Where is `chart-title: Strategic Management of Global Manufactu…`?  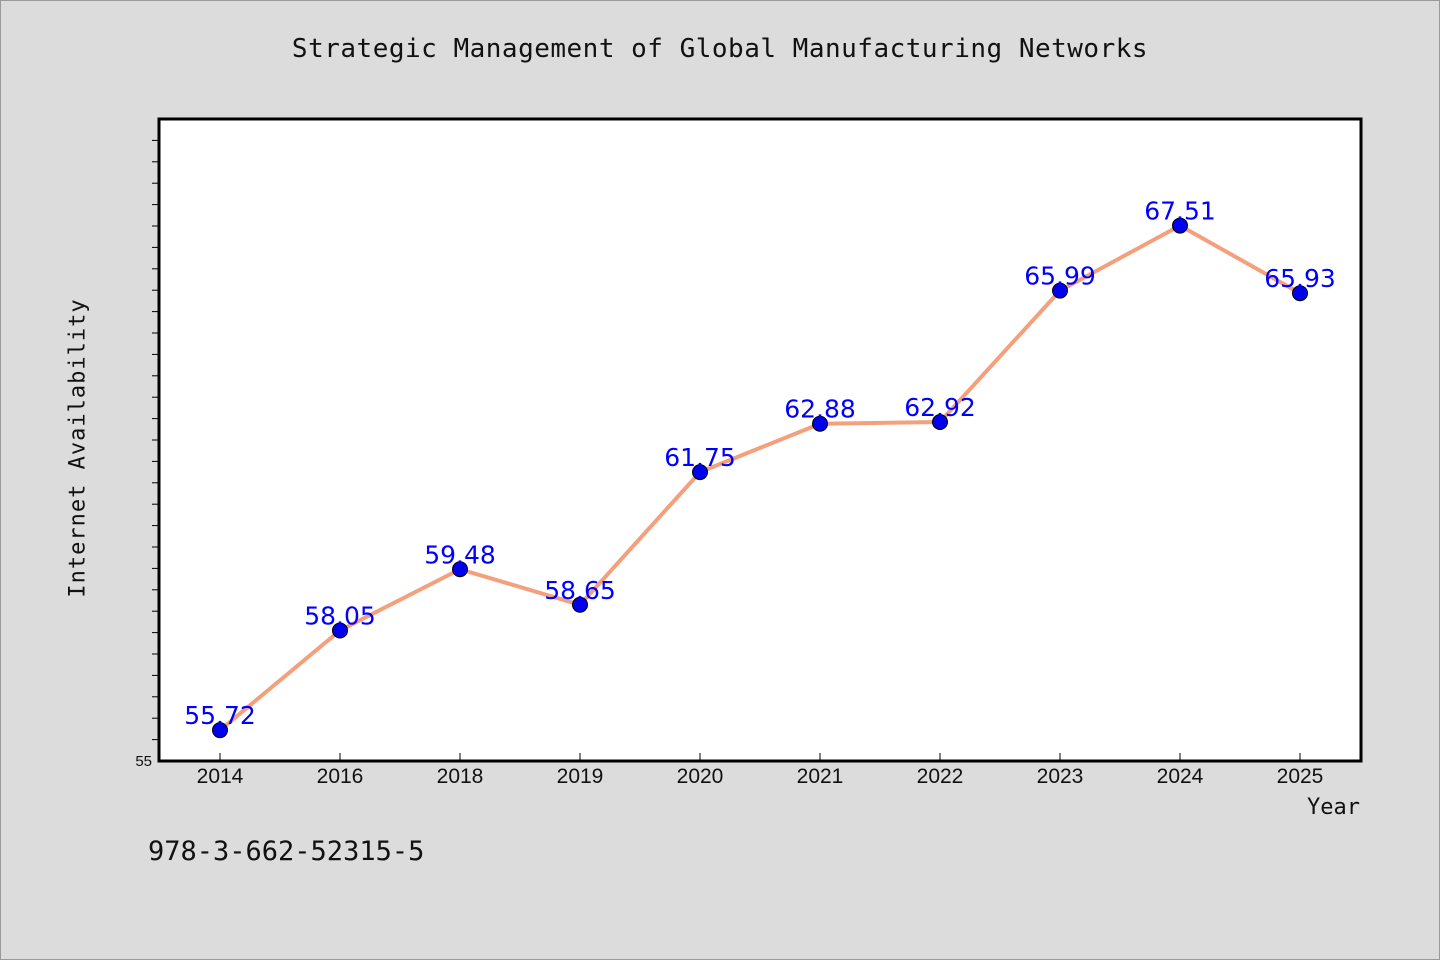
chart-title: Strategic Management of Global Manufactu… is located at coordinates (720, 49).